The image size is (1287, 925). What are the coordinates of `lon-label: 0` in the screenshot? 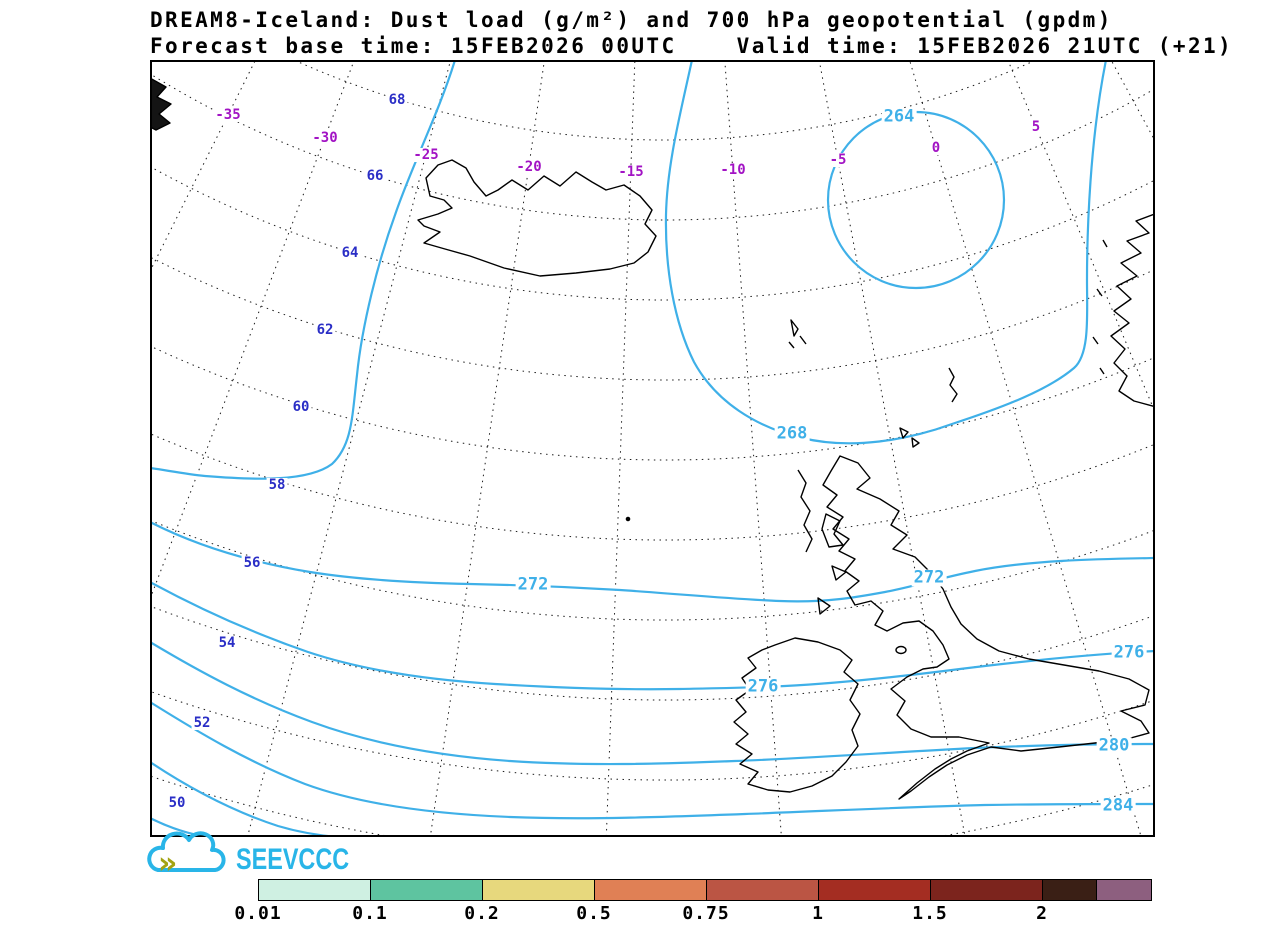 It's located at (936, 148).